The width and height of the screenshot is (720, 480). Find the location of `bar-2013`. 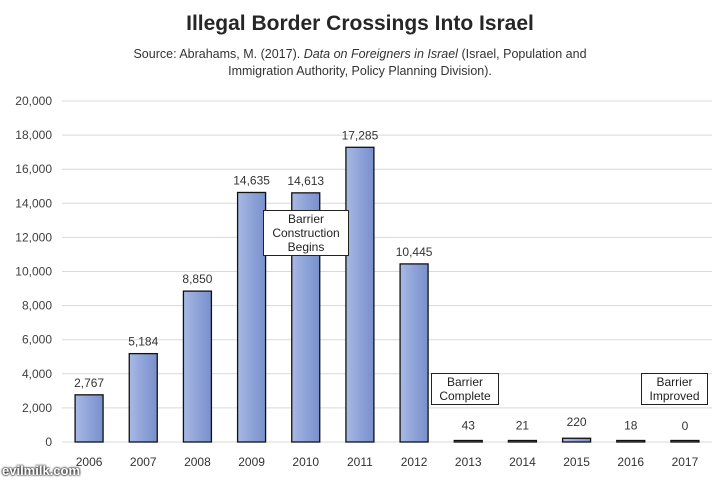

bar-2013 is located at coordinates (468, 441).